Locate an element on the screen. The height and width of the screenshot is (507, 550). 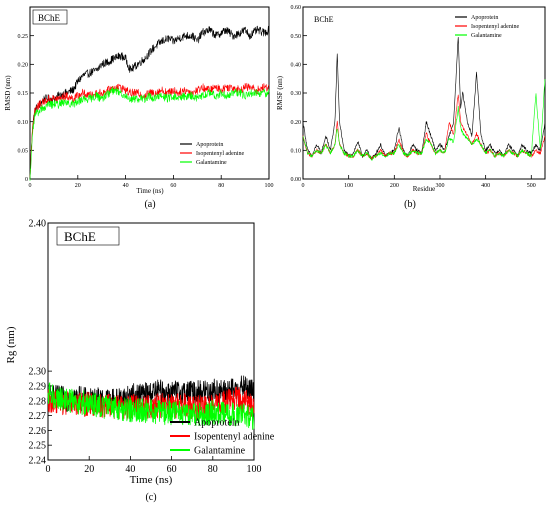
panel-c-tag: BChE is located at coordinates (80, 236).